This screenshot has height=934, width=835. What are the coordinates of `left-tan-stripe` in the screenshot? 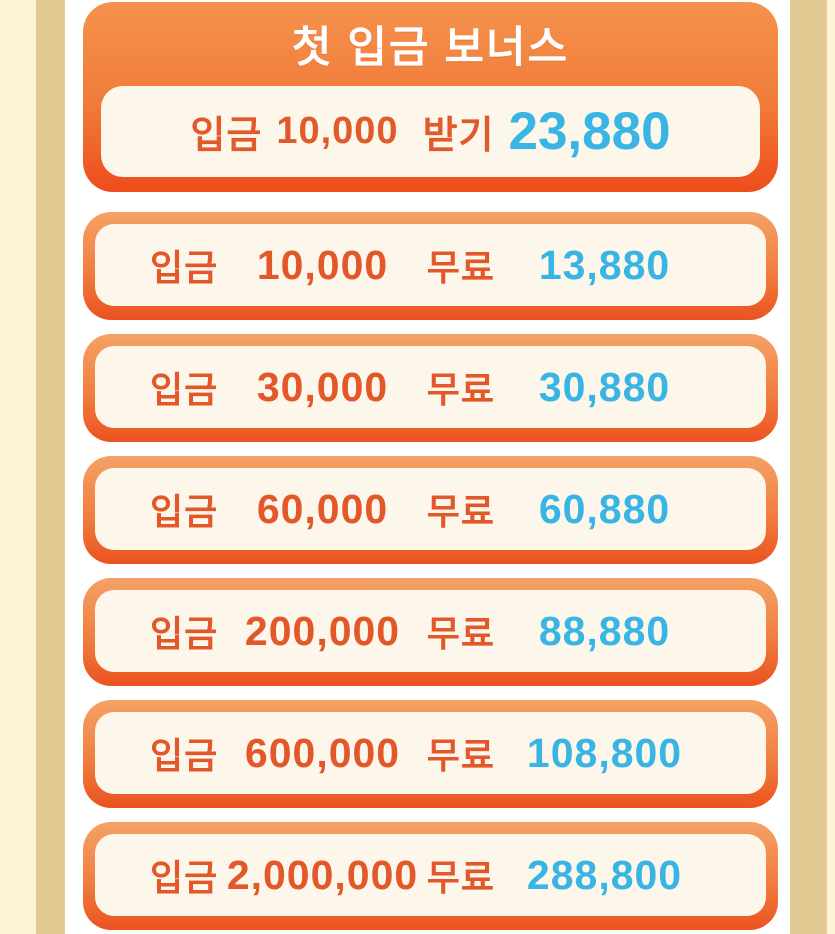 It's located at (50, 467).